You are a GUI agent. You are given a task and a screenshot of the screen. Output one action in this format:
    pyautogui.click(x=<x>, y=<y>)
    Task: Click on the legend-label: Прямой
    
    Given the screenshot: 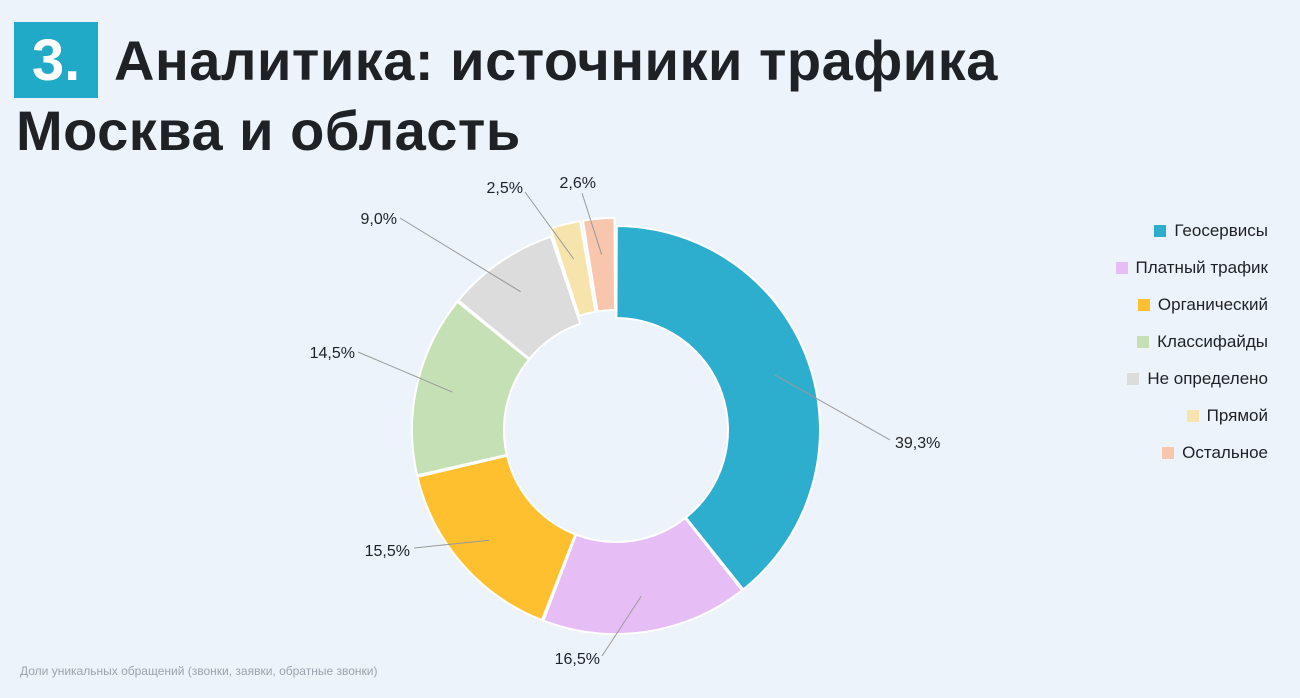 What is the action you would take?
    pyautogui.click(x=1237, y=415)
    